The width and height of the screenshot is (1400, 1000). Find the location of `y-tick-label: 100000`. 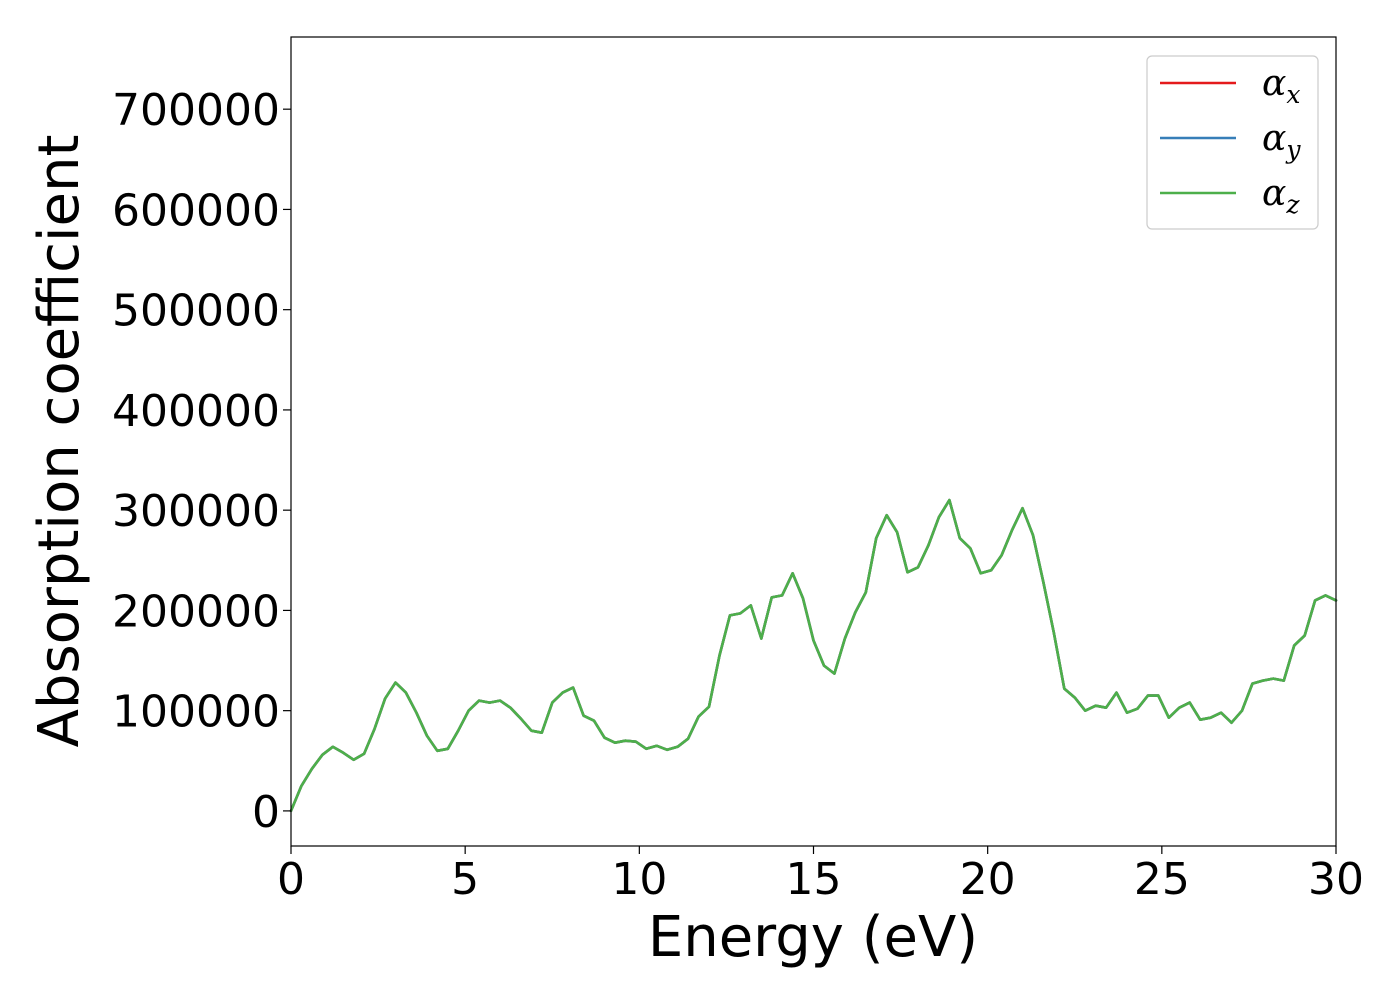

y-tick-label: 100000 is located at coordinates (196, 712).